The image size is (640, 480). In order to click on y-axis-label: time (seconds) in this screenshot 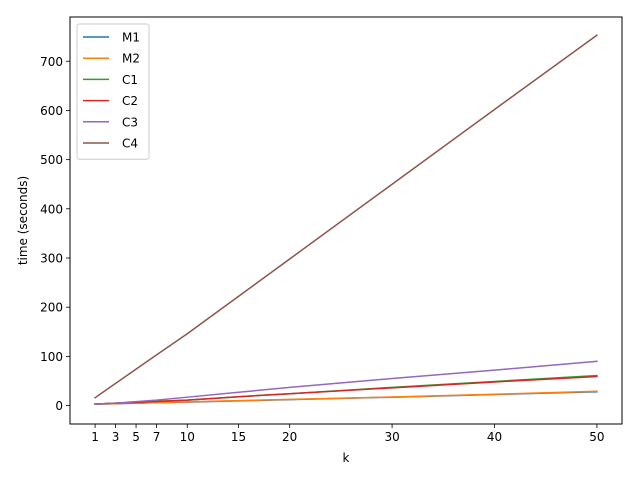, I will do `click(23, 220)`.